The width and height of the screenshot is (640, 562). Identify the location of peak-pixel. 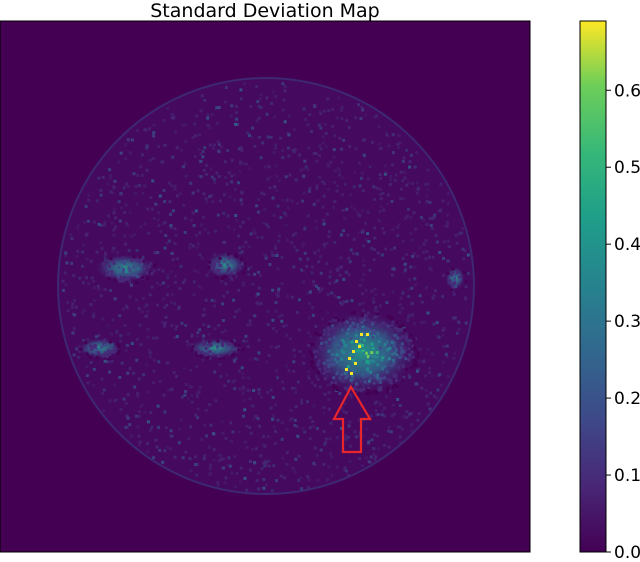
(351, 373).